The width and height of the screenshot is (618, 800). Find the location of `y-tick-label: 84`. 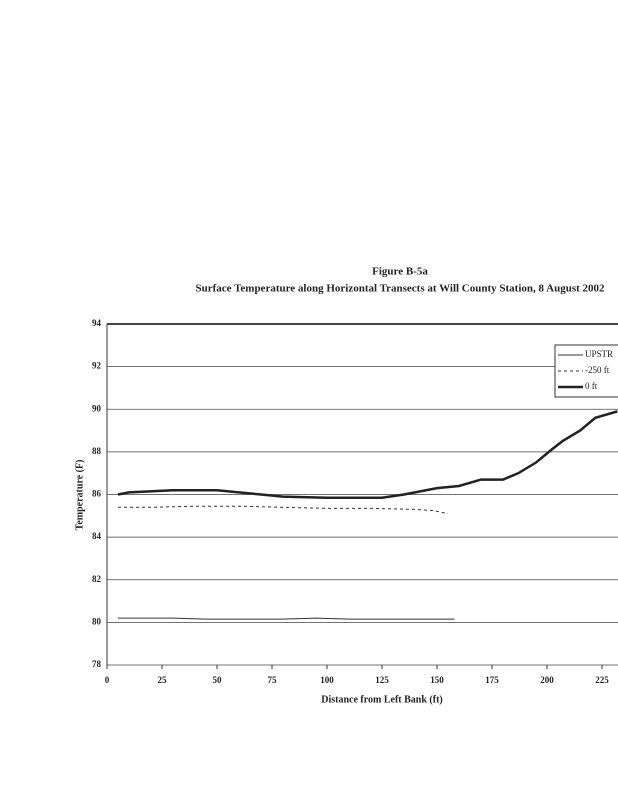

y-tick-label: 84 is located at coordinates (97, 536).